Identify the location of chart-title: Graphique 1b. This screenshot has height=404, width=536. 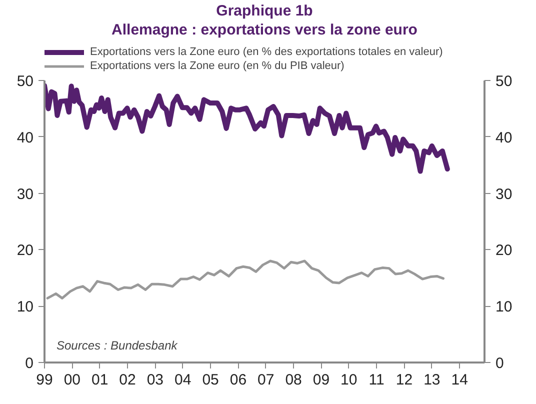
(264, 11).